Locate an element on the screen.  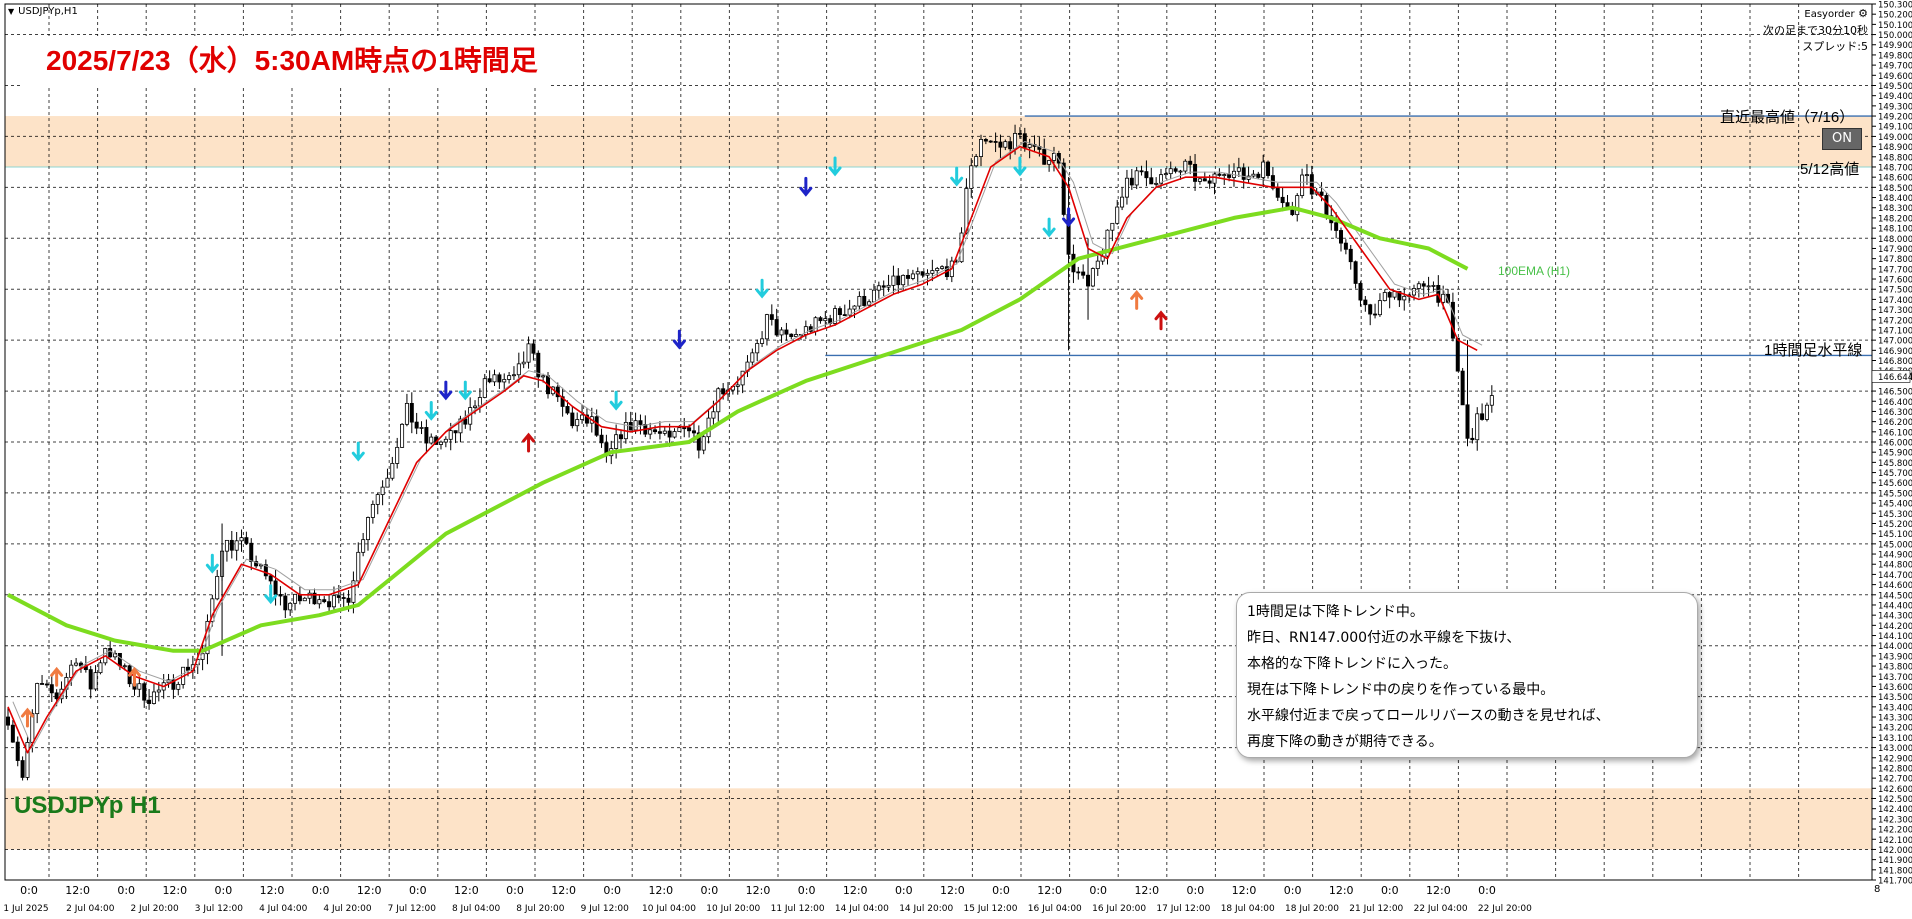
orange-signal-arrow is located at coordinates (134, 676).